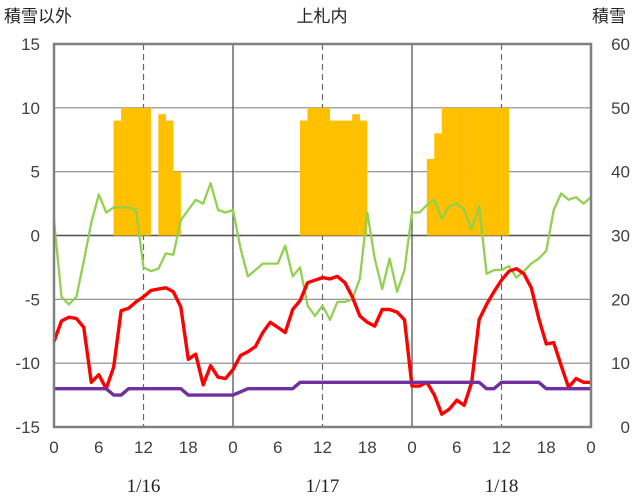 The image size is (636, 501). Describe the element at coordinates (30, 108) in the screenshot. I see `left-y-tick-label: 10` at that location.